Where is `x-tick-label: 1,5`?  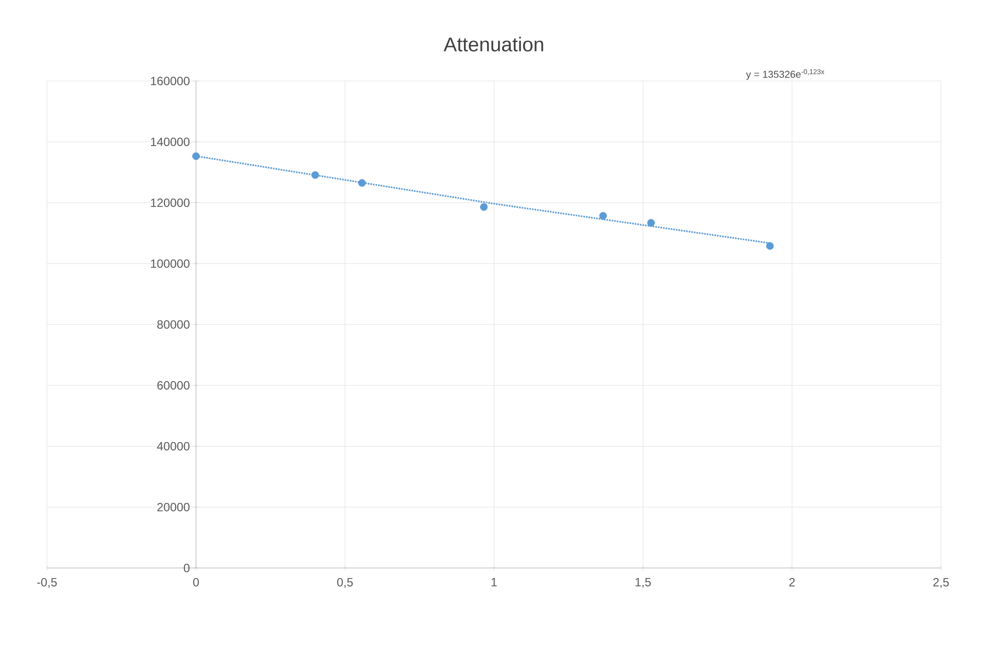
x-tick-label: 1,5 is located at coordinates (643, 583).